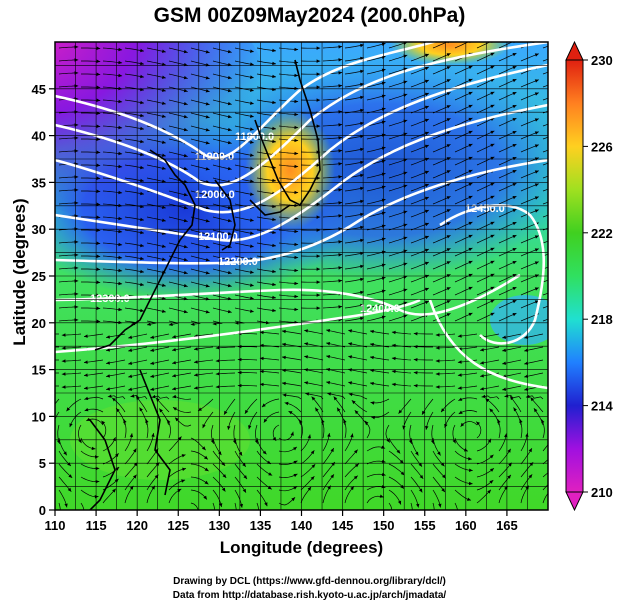  Describe the element at coordinates (602, 492) in the screenshot. I see `colorbar-tick-label: 210` at that location.